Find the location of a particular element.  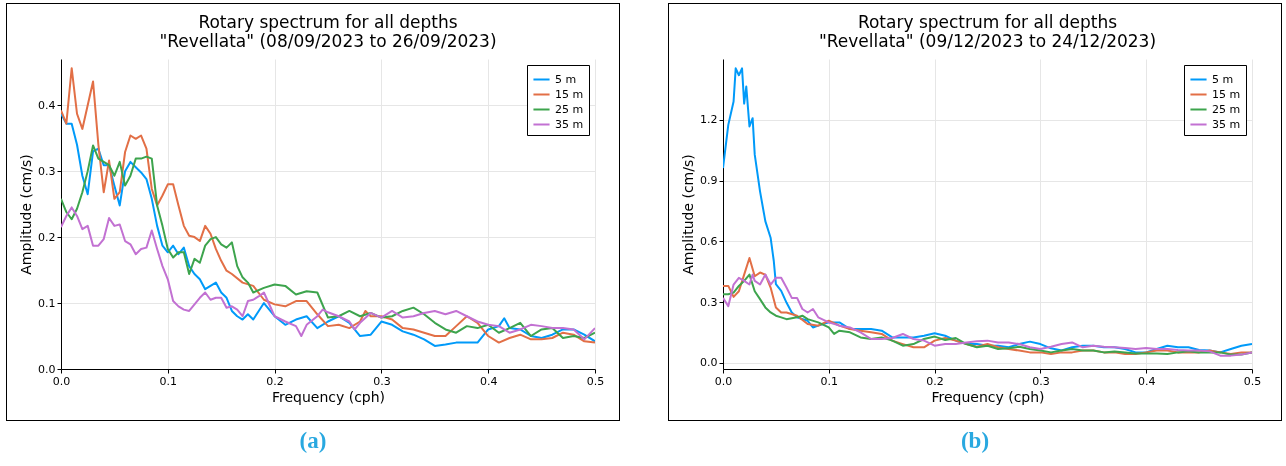

y-tick-label: 1.2 is located at coordinates (709, 120).